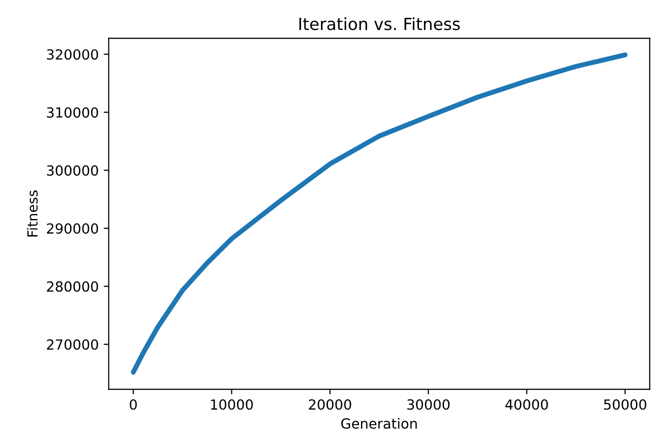  Describe the element at coordinates (330, 404) in the screenshot. I see `x-tick-label: 20000` at that location.